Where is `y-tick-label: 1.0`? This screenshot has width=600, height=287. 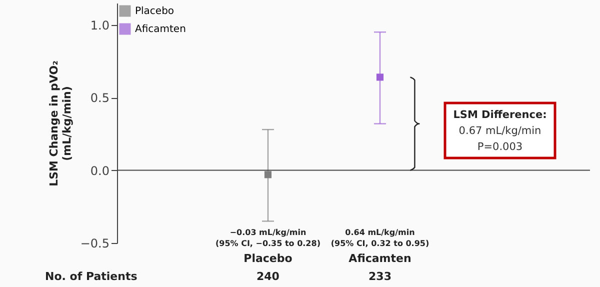 y-tick-label: 1.0 is located at coordinates (100, 25).